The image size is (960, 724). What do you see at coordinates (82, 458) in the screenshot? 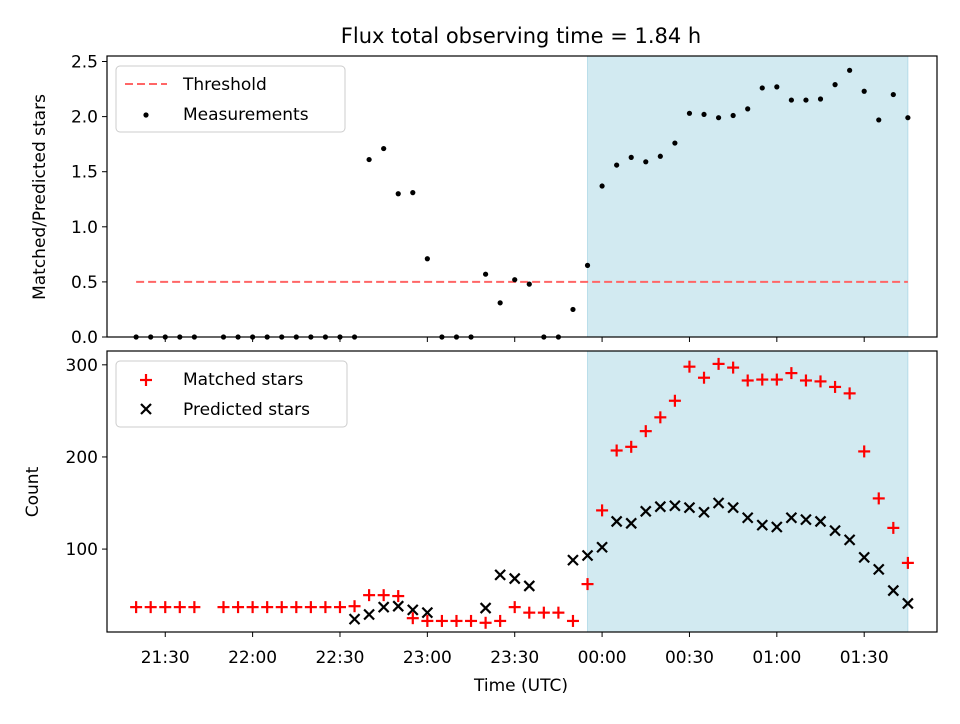
I see `y-tick-label: 200` at bounding box center [82, 458].